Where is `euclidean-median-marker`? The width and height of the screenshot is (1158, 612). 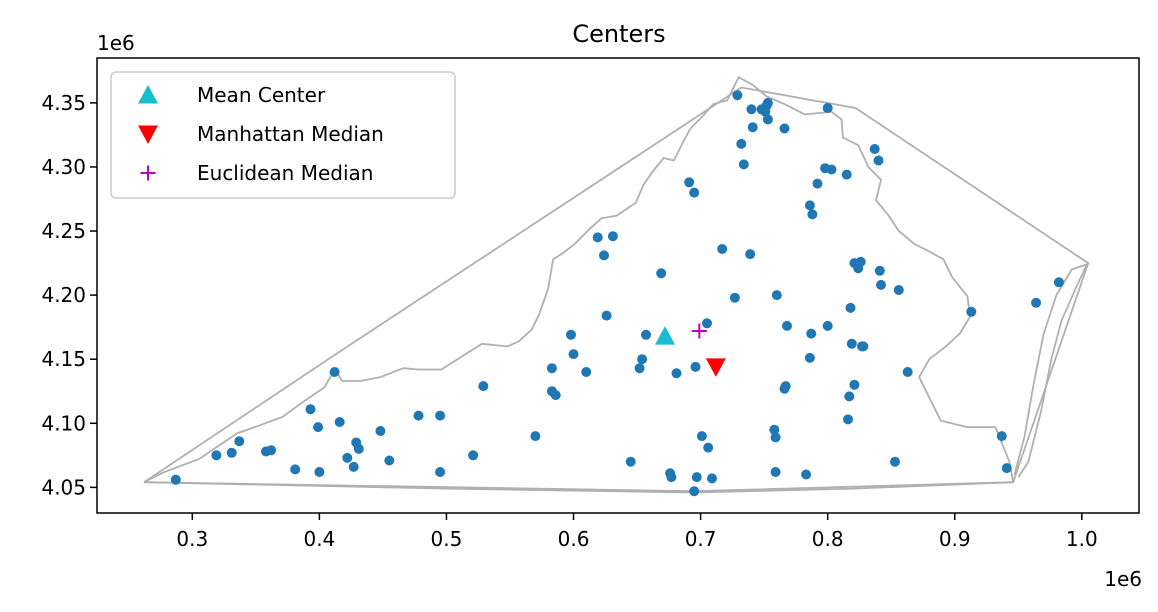
euclidean-median-marker is located at coordinates (699, 331).